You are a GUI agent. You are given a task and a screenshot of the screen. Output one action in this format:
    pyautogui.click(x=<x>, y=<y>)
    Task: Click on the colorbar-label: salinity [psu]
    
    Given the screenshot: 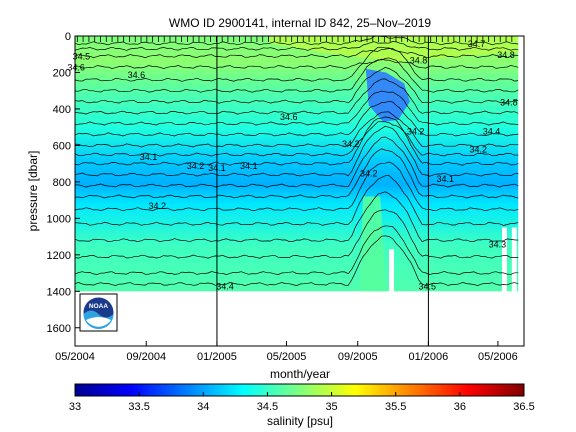 What is the action you would take?
    pyautogui.click(x=300, y=421)
    